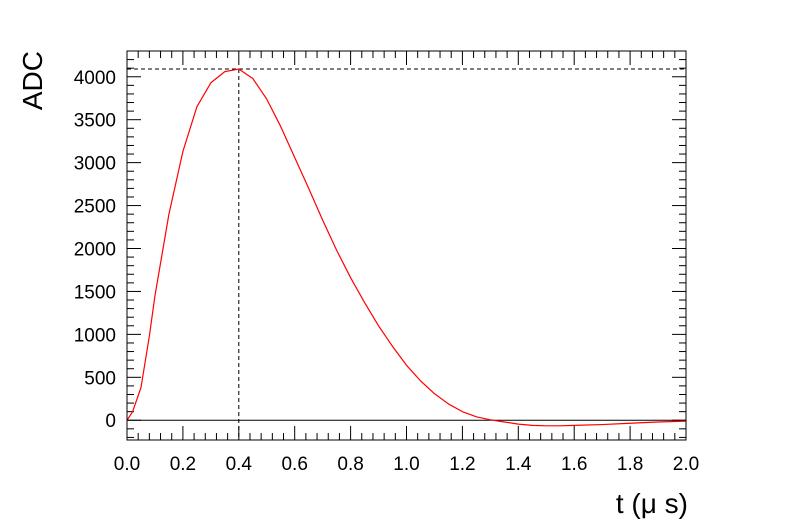 This screenshot has height=520, width=789. I want to click on x-tick-label: 1.6, so click(574, 464).